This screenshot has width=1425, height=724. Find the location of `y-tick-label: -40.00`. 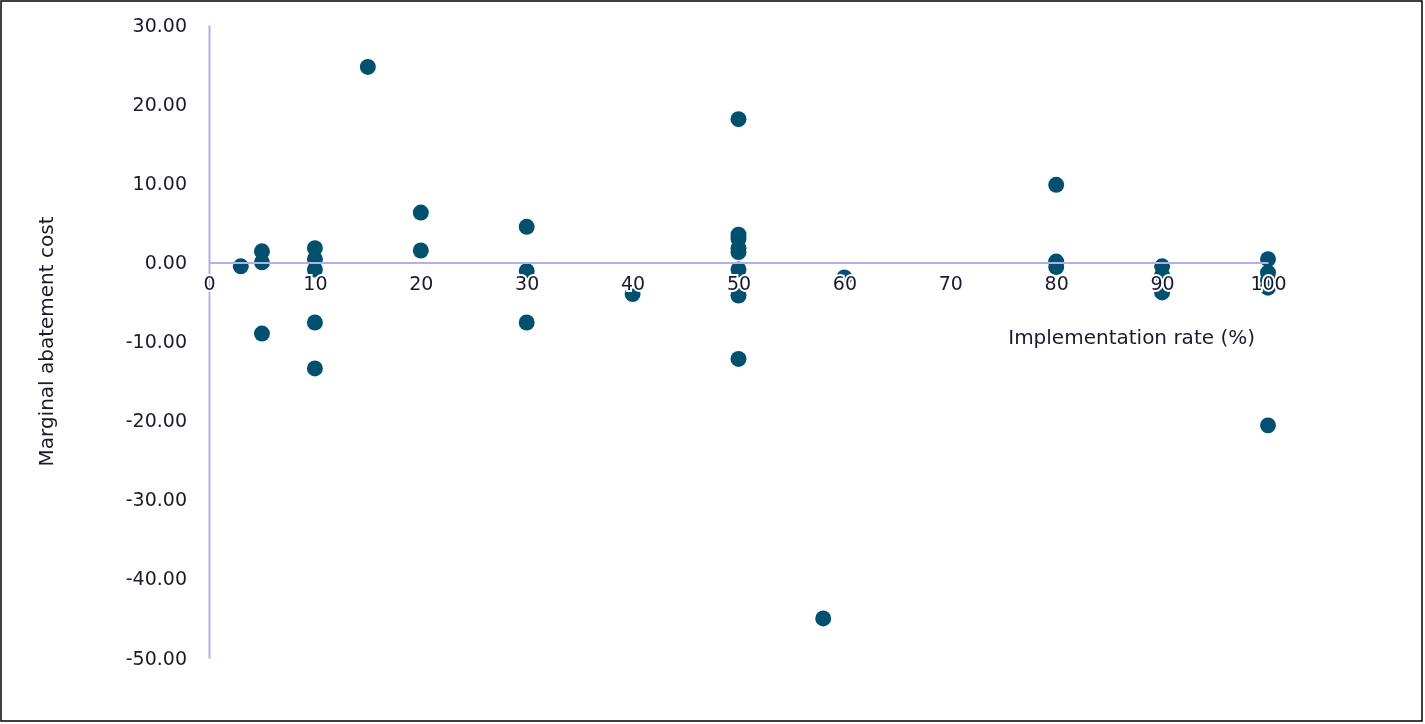

y-tick-label: -40.00 is located at coordinates (156, 578).